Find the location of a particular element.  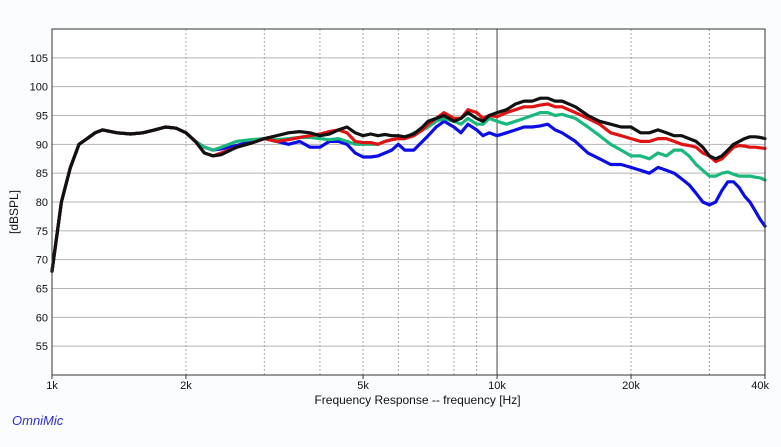

y-tick-label: 105 is located at coordinates (39, 59).